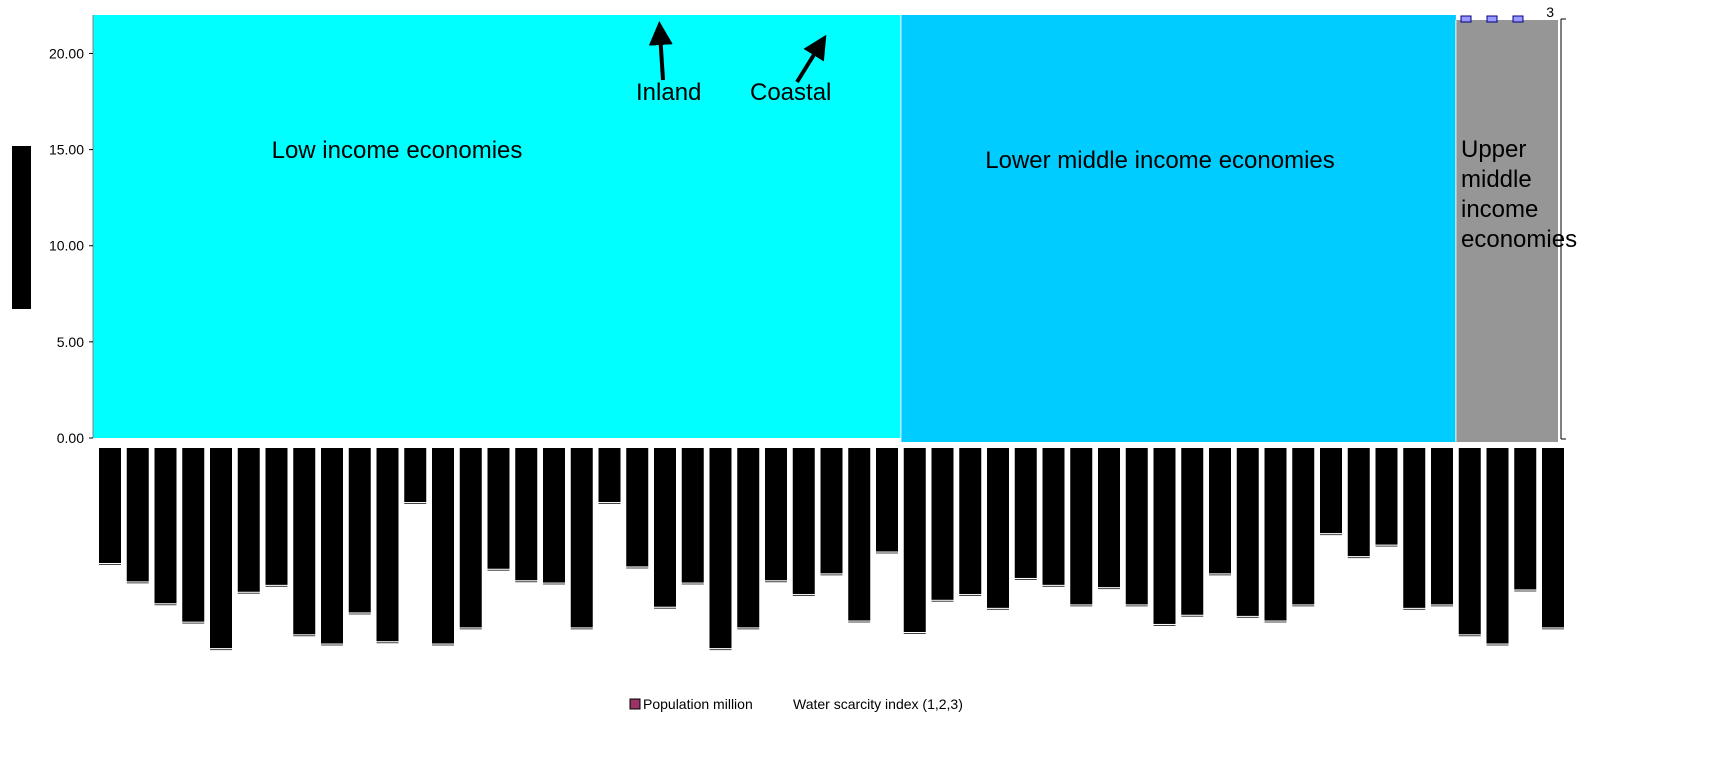 This screenshot has height=784, width=1719. What do you see at coordinates (70, 342) in the screenshot?
I see `y-tick-label: 5.00` at bounding box center [70, 342].